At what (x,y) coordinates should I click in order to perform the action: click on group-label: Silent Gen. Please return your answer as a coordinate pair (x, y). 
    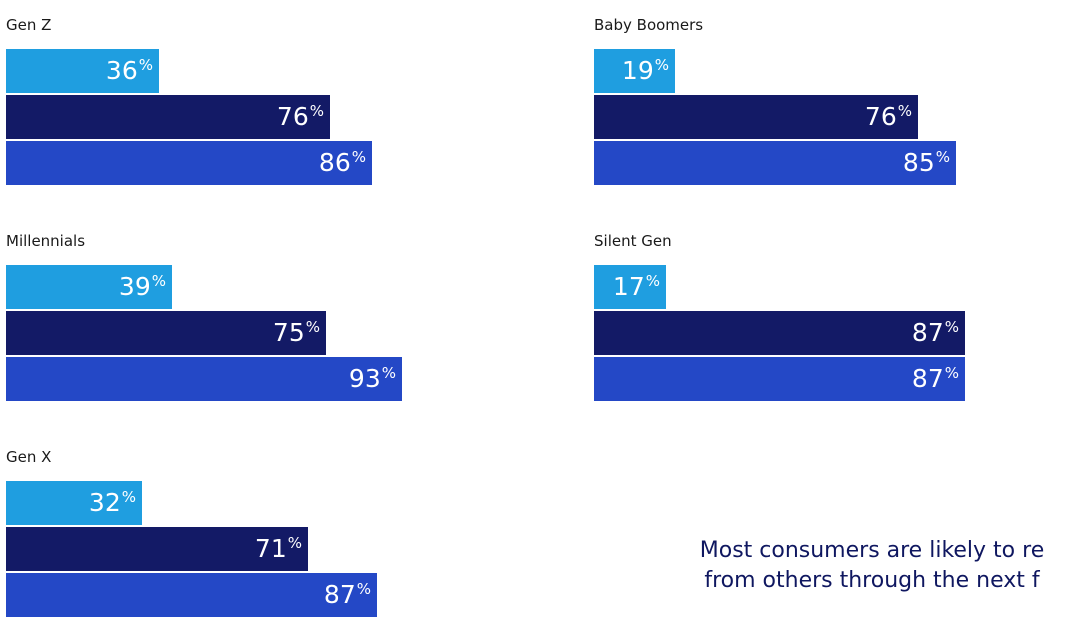
    Looking at the image, I should click on (633, 241).